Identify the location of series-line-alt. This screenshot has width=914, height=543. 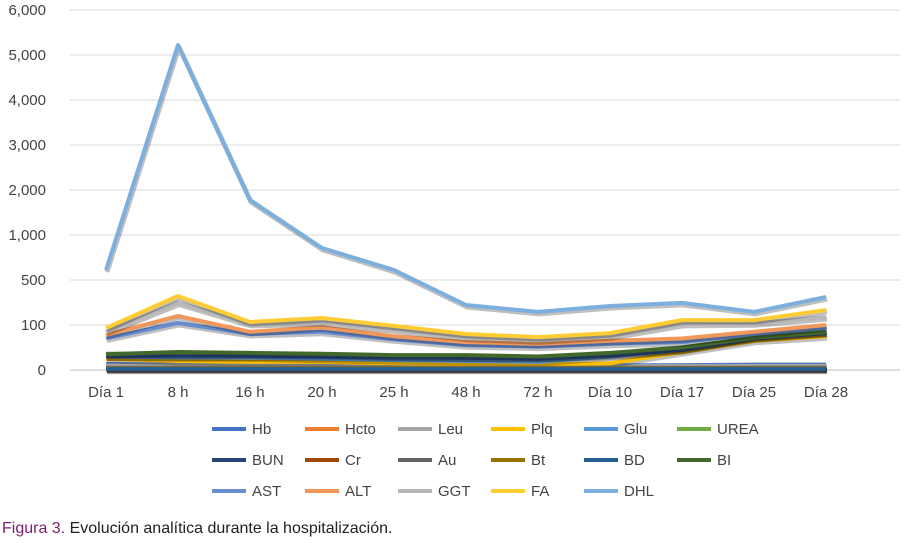
(466, 330).